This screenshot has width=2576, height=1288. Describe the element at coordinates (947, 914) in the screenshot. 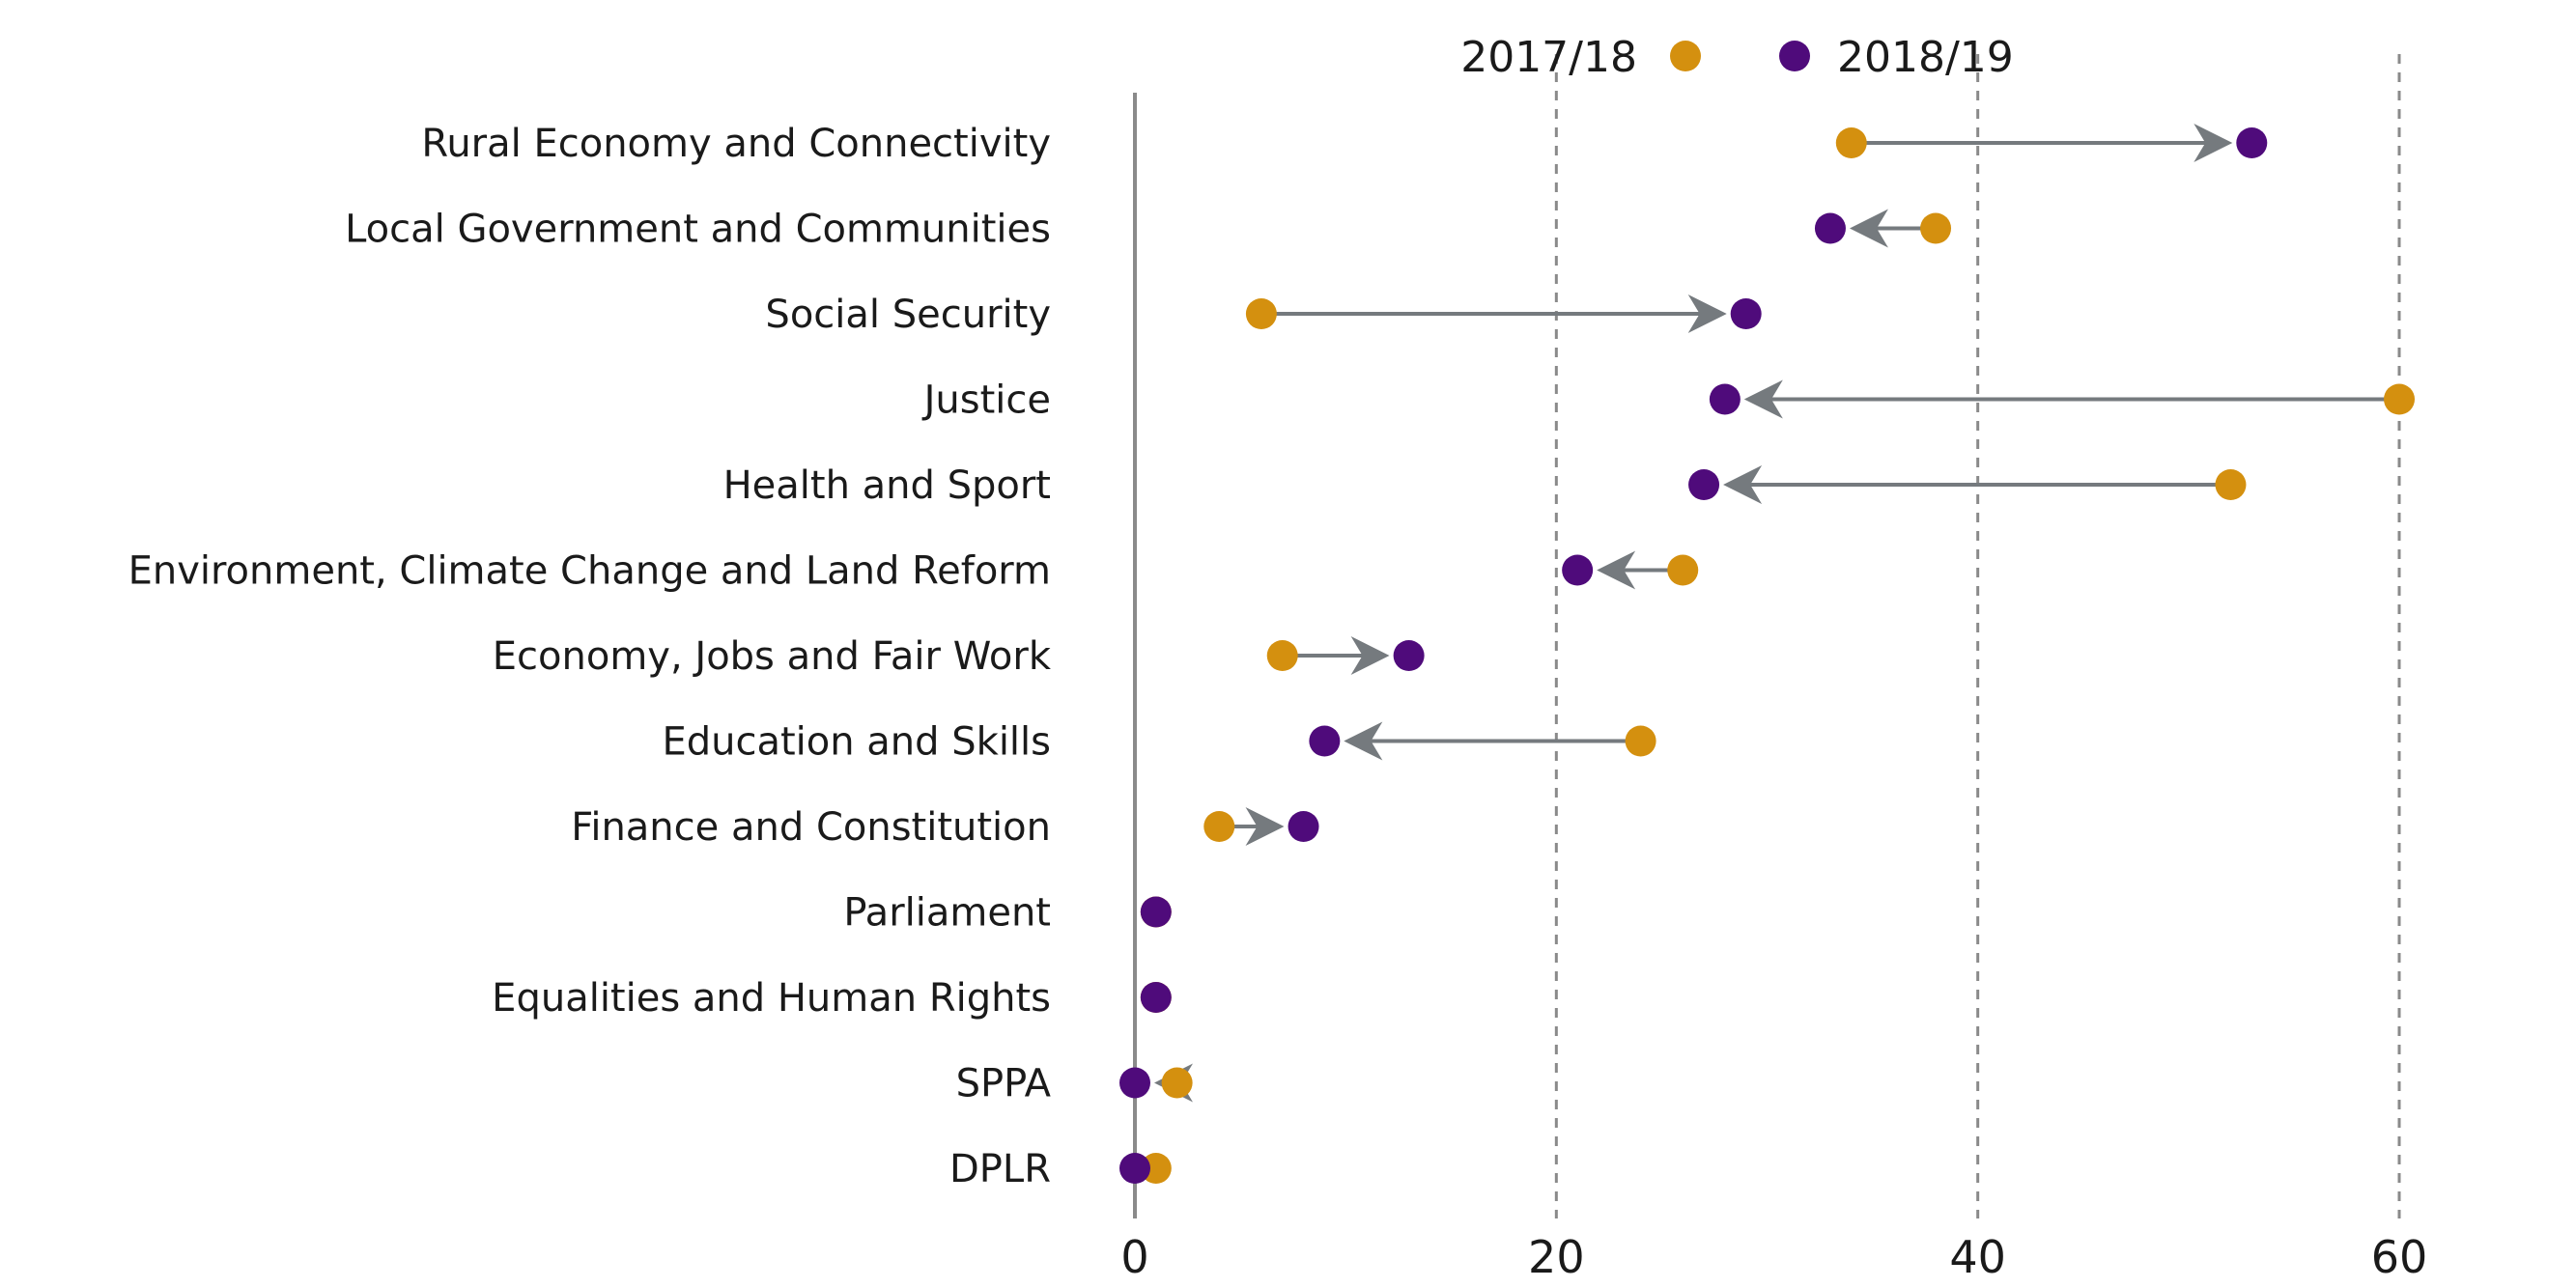

I see `category-label: Parliament` at that location.